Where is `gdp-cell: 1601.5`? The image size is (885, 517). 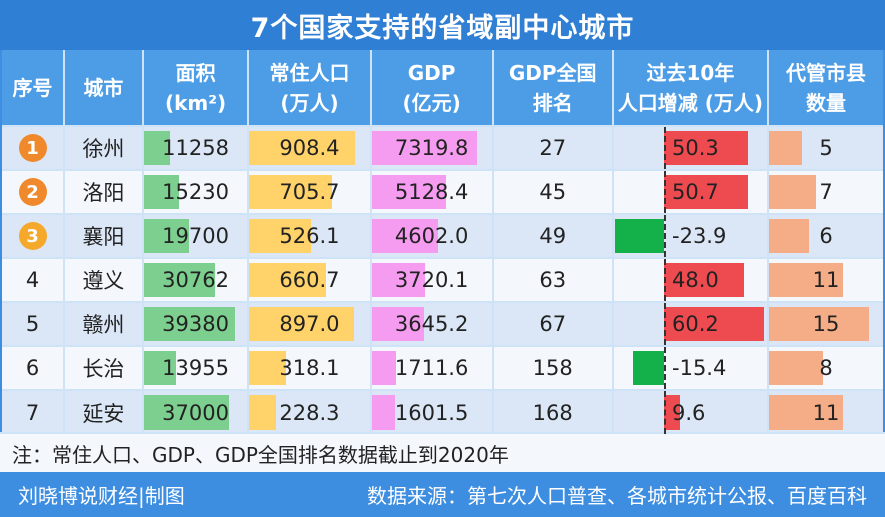
gdp-cell: 1601.5 is located at coordinates (432, 411).